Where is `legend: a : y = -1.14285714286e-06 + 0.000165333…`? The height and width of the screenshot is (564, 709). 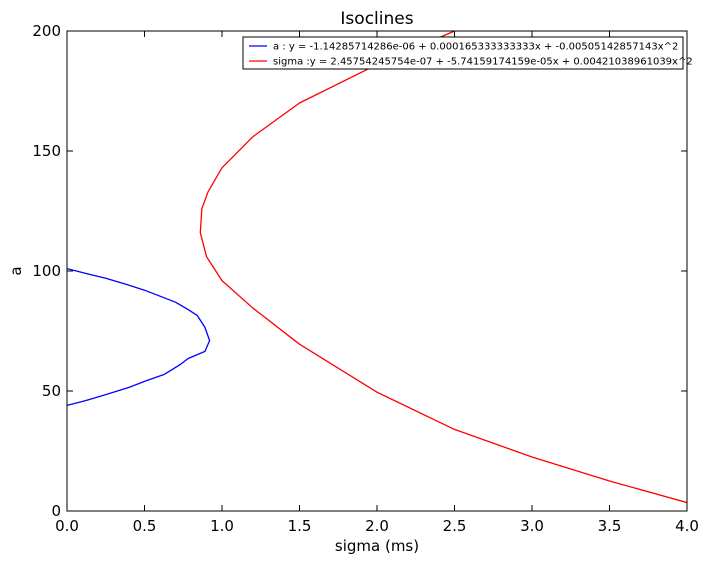
legend: a : y = -1.14285714286e-06 + 0.000165333… is located at coordinates (467, 53).